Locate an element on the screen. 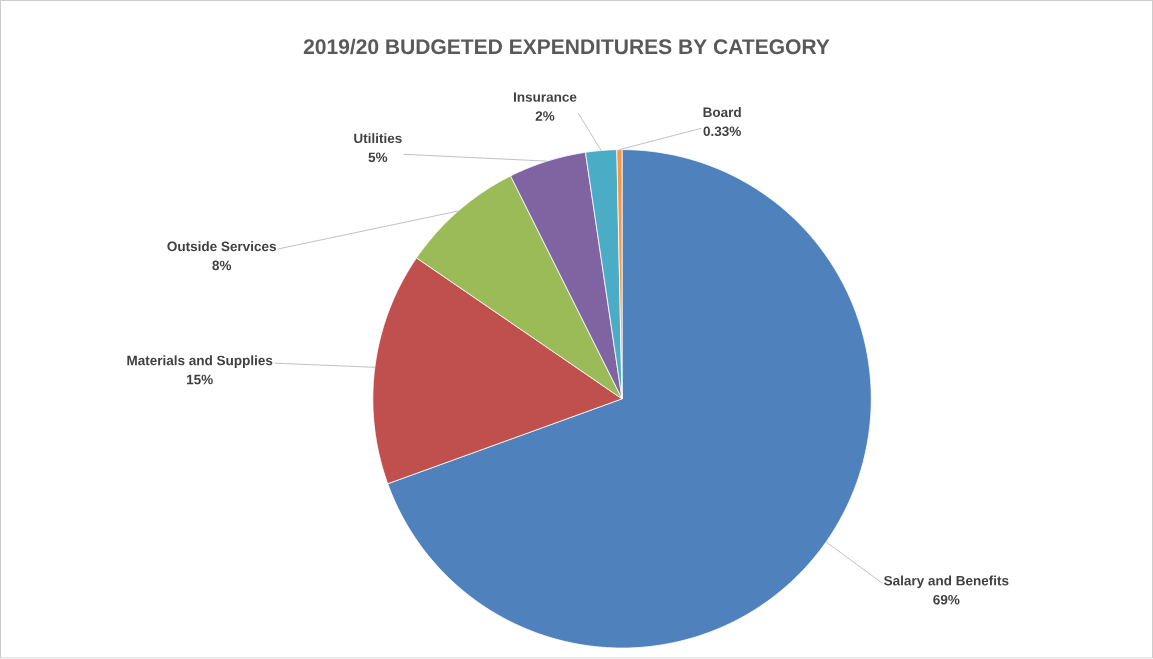 This screenshot has height=659, width=1153. data-label: 5% is located at coordinates (378, 157).